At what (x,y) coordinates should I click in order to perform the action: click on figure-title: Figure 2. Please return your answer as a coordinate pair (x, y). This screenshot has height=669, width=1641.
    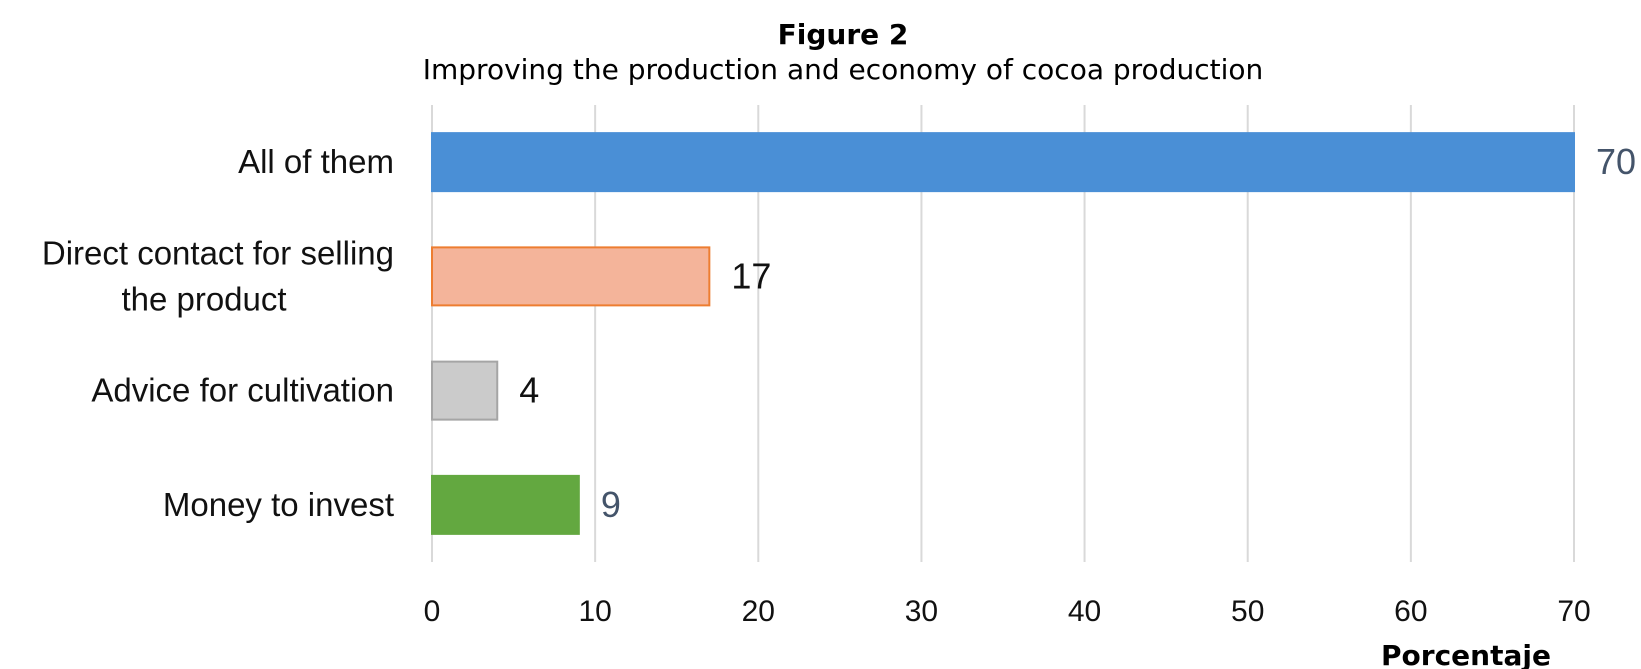
    Looking at the image, I should click on (843, 34).